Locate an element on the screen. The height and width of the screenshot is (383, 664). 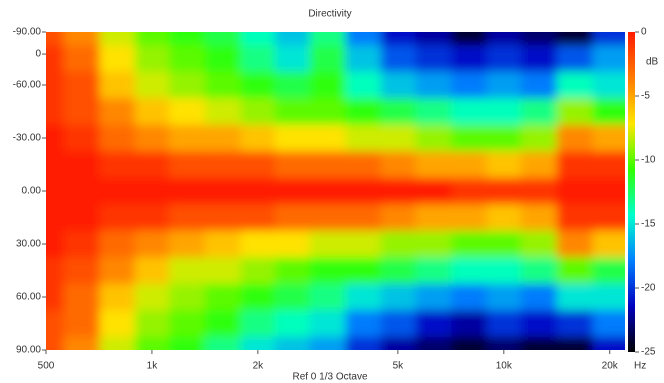
x-tick-label: 20k is located at coordinates (610, 366).